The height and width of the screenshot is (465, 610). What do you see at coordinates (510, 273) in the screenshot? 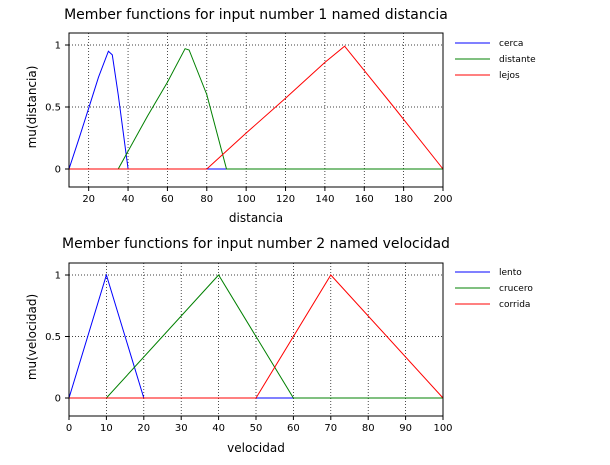
I see `legend-label-lento: lento` at bounding box center [510, 273].